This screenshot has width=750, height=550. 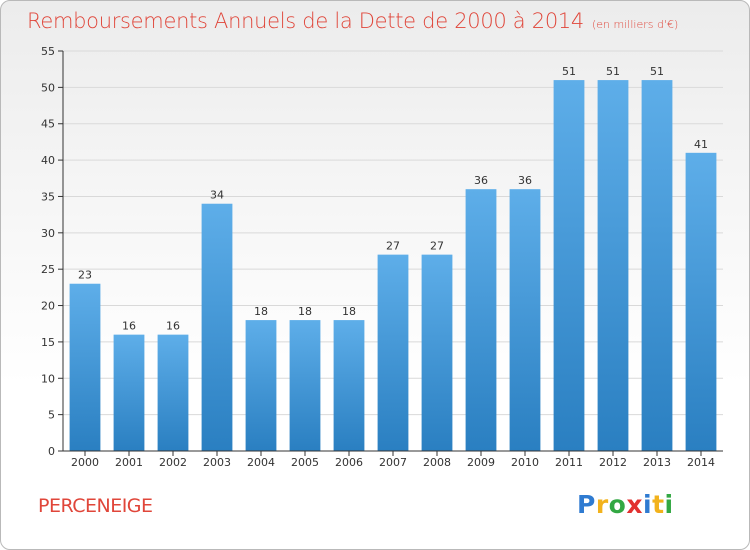 I want to click on proxiti-logo: Proxiti, so click(x=625, y=504).